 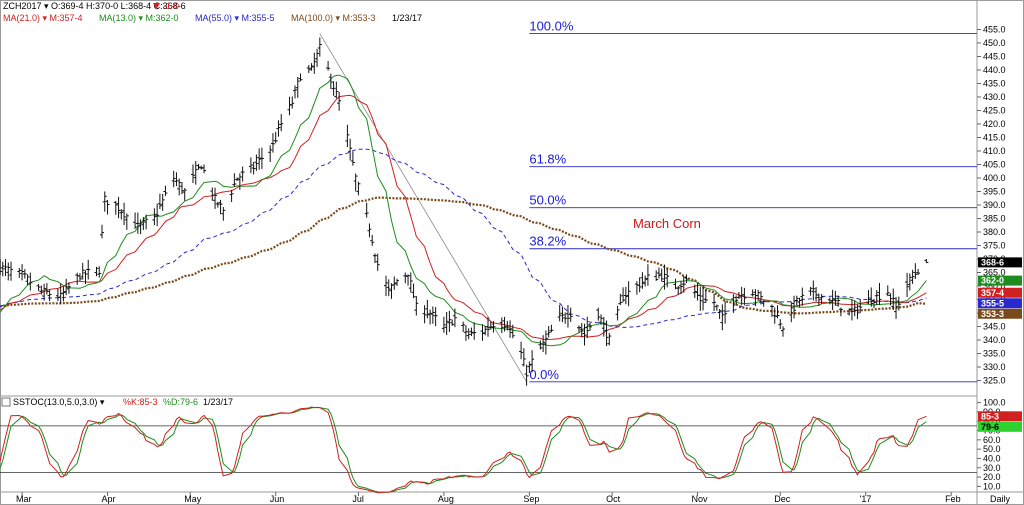 I want to click on ma-legend-item: MA(100.0) ▾ M:353-3, so click(x=333, y=18).